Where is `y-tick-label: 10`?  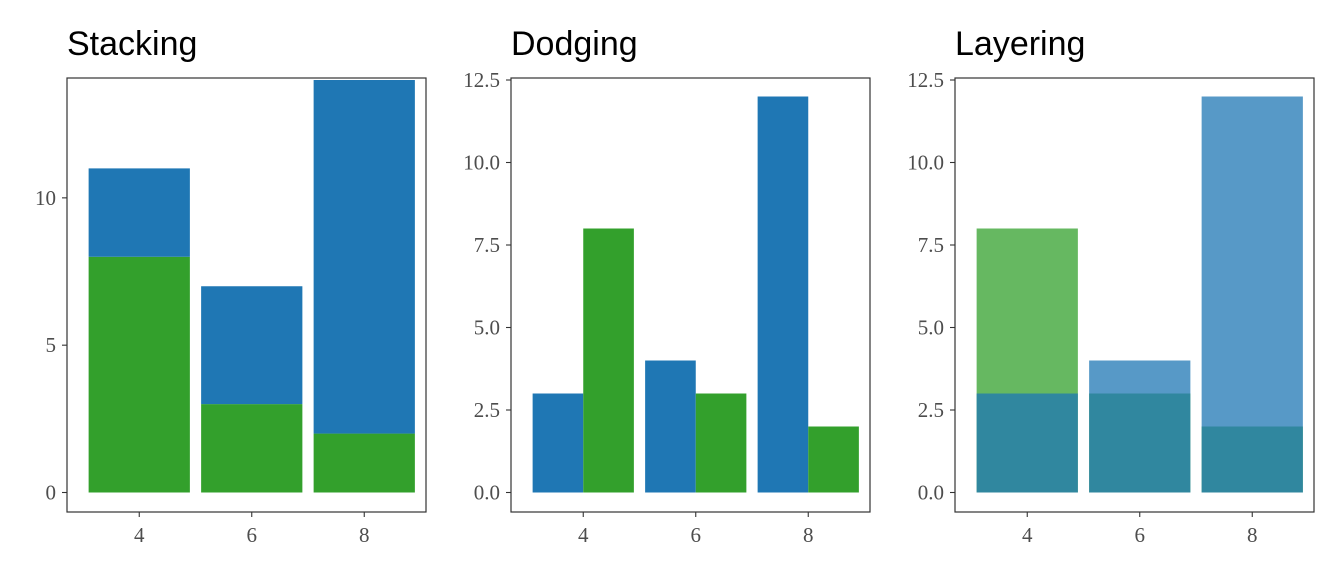
y-tick-label: 10 is located at coordinates (45, 198).